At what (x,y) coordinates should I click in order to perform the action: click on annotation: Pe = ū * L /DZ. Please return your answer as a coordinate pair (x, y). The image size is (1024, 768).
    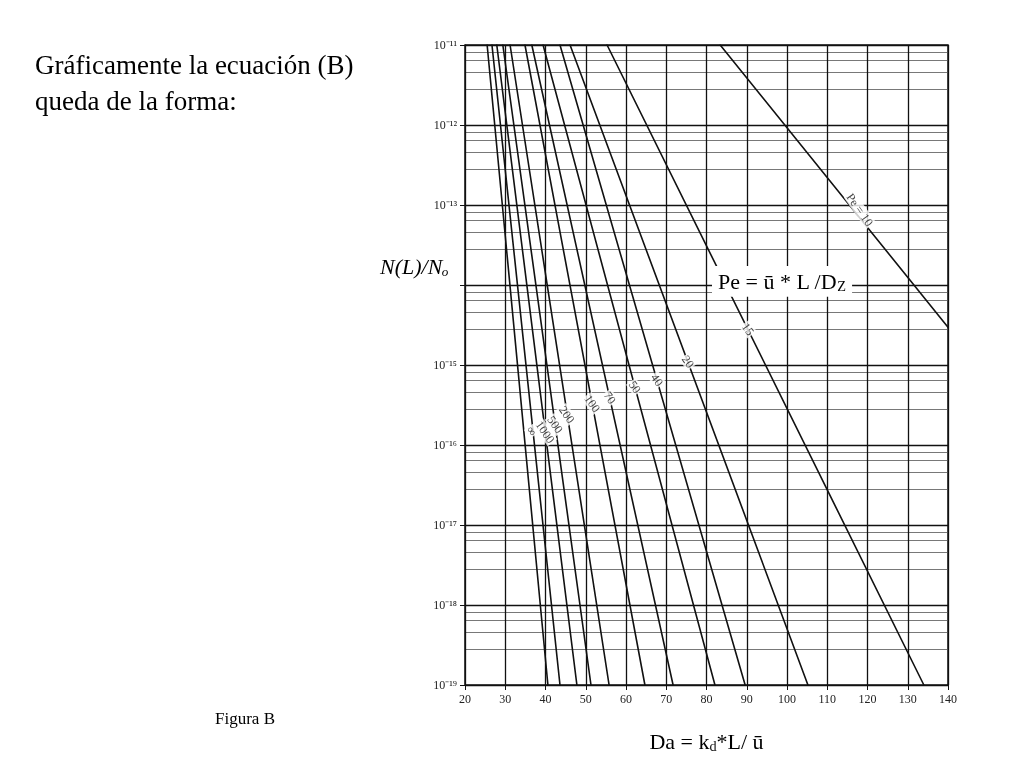
    Looking at the image, I should click on (782, 281).